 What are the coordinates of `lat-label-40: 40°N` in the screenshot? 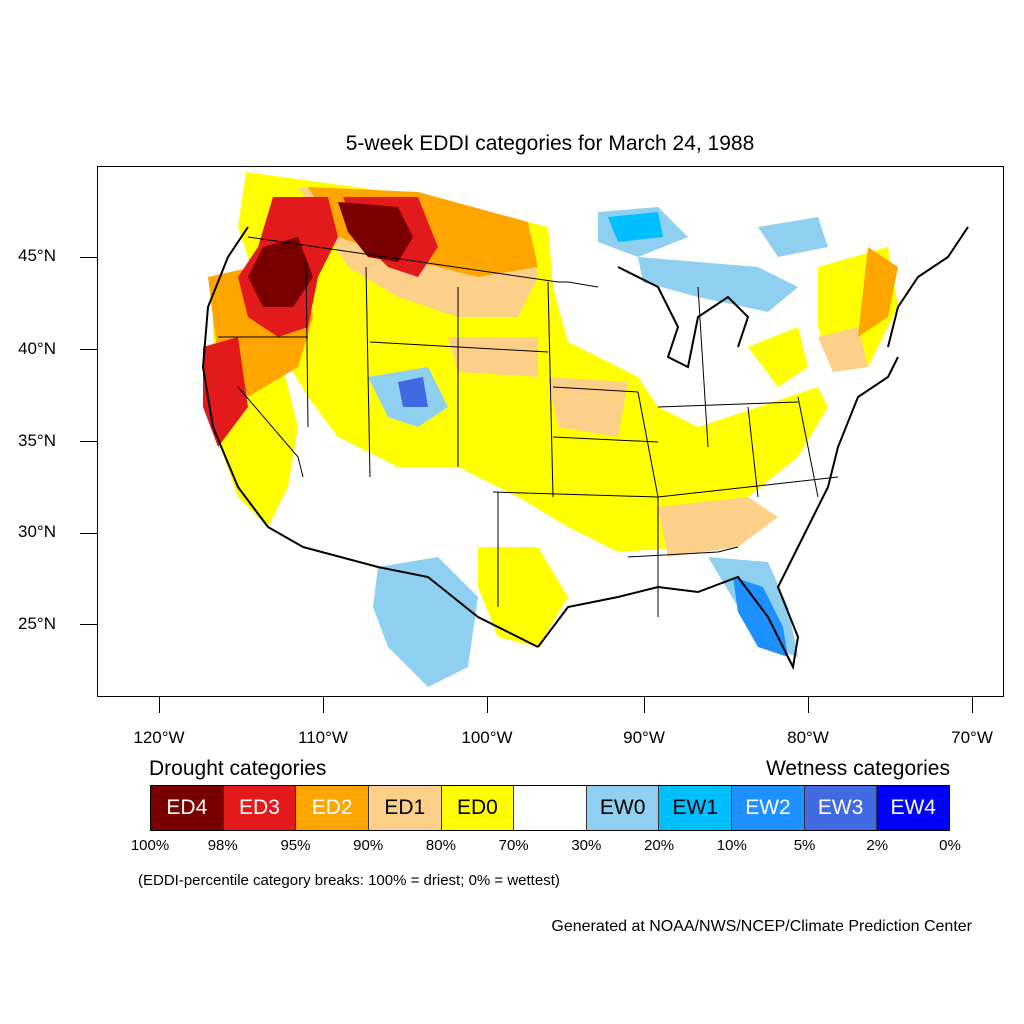 It's located at (37, 348).